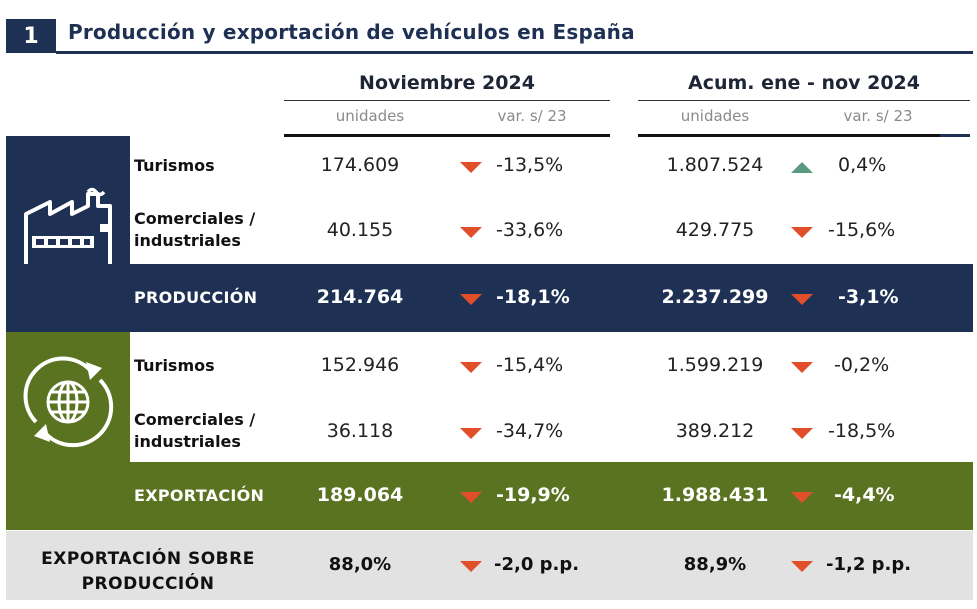  I want to click on globe-export-icon, so click(68, 402).